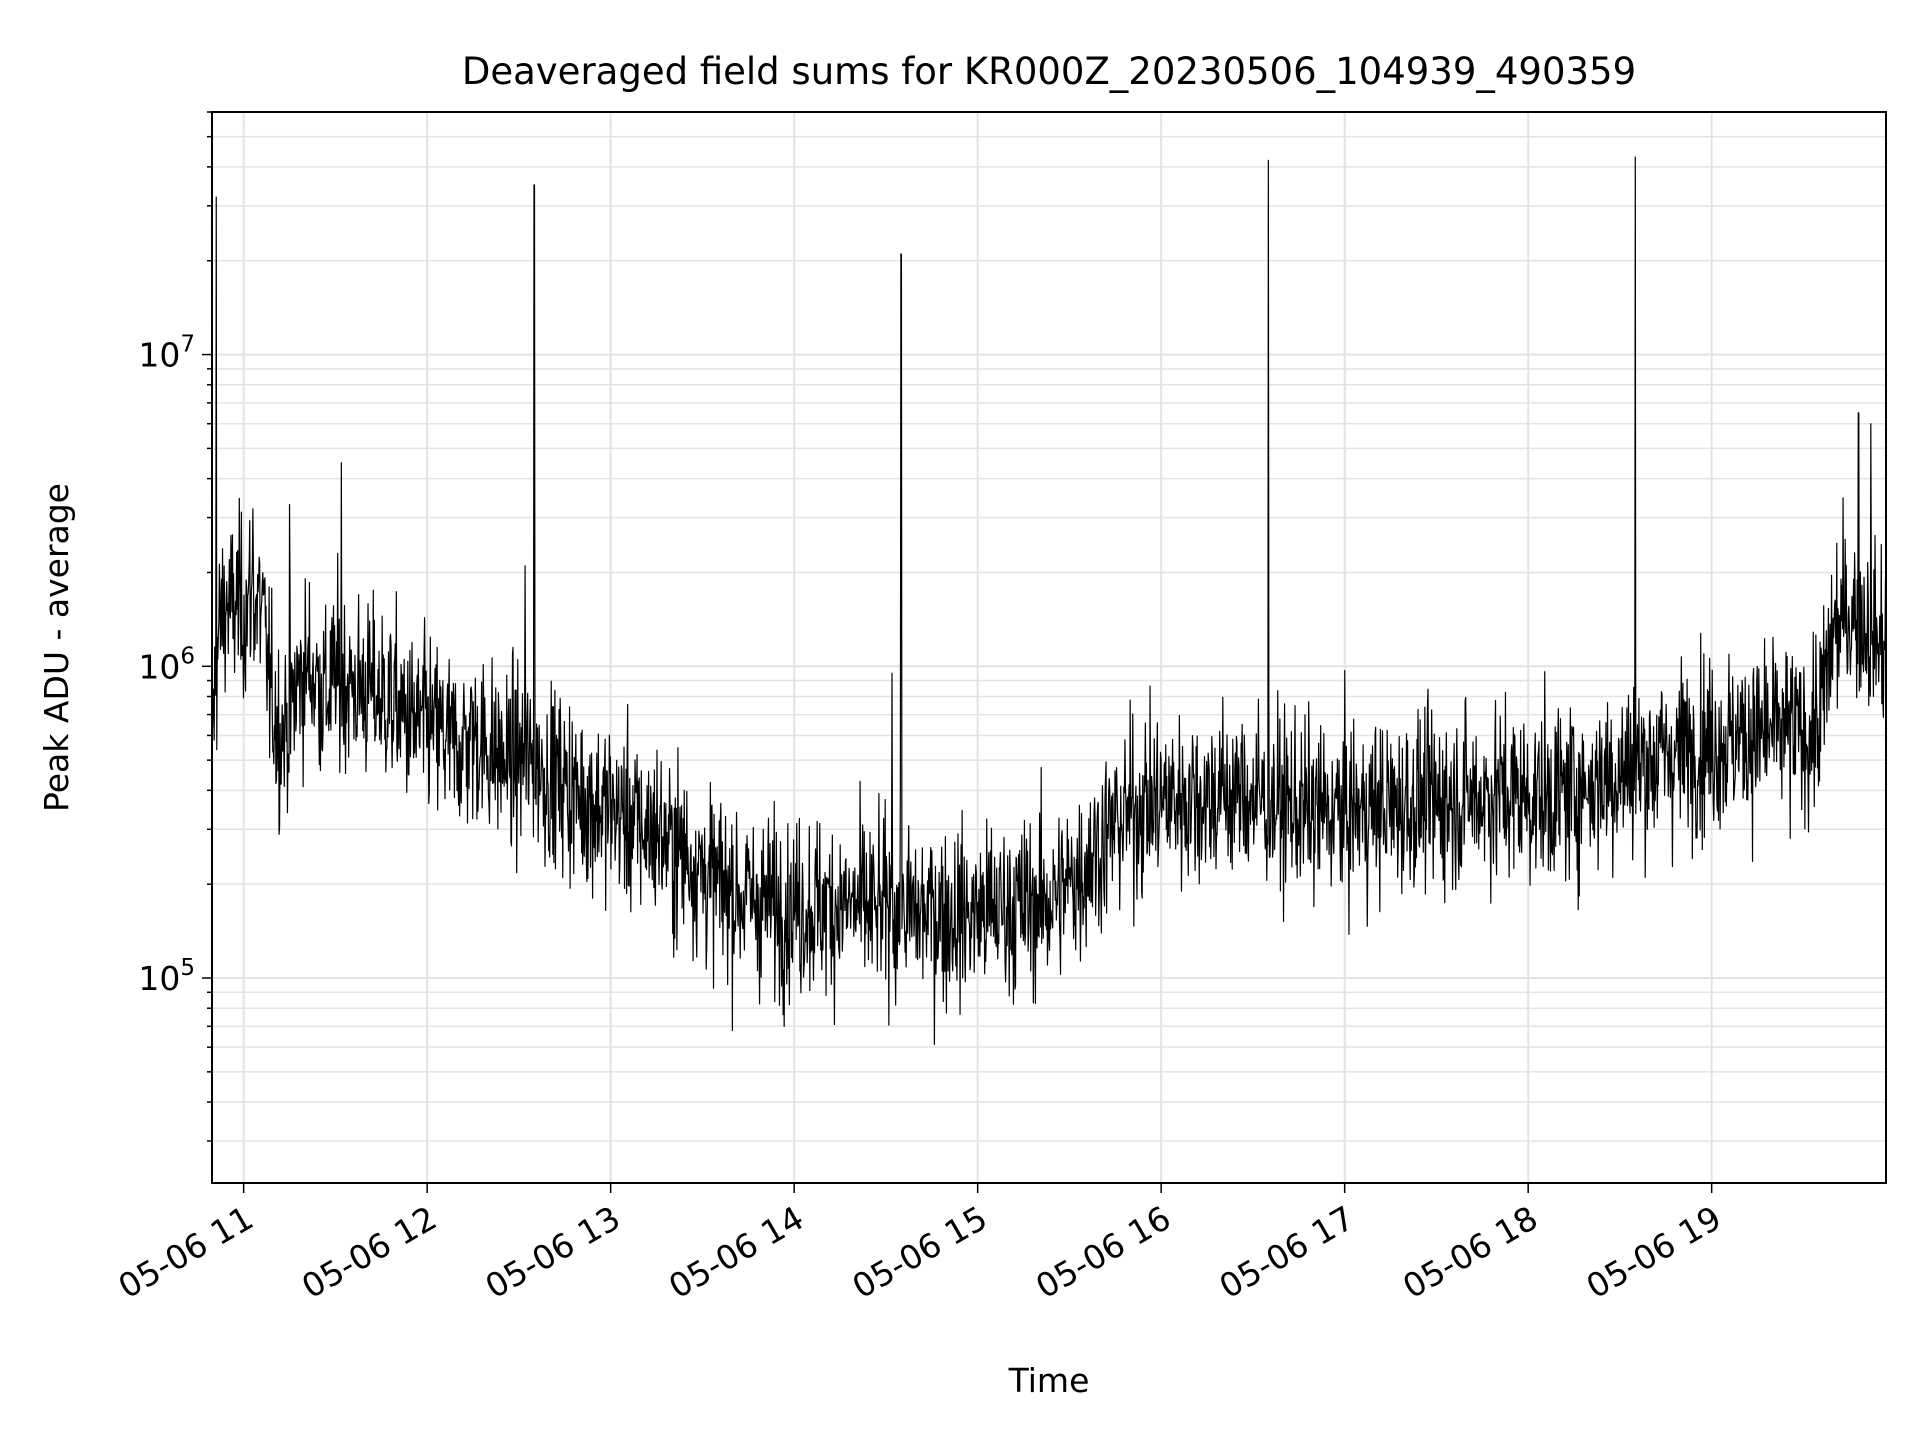  What do you see at coordinates (166, 353) in the screenshot?
I see `y-tick-label: 107` at bounding box center [166, 353].